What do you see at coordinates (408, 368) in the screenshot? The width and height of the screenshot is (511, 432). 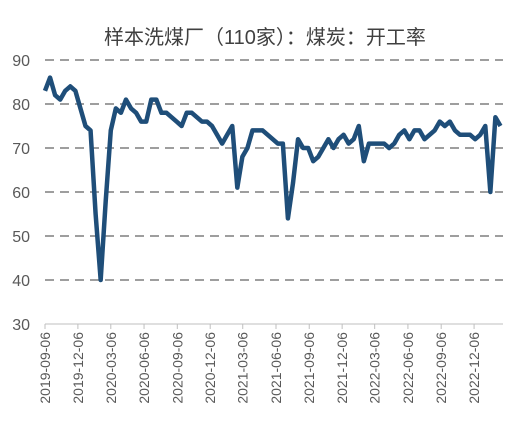 I see `x-tick-label: 2022-06-06` at bounding box center [408, 368].